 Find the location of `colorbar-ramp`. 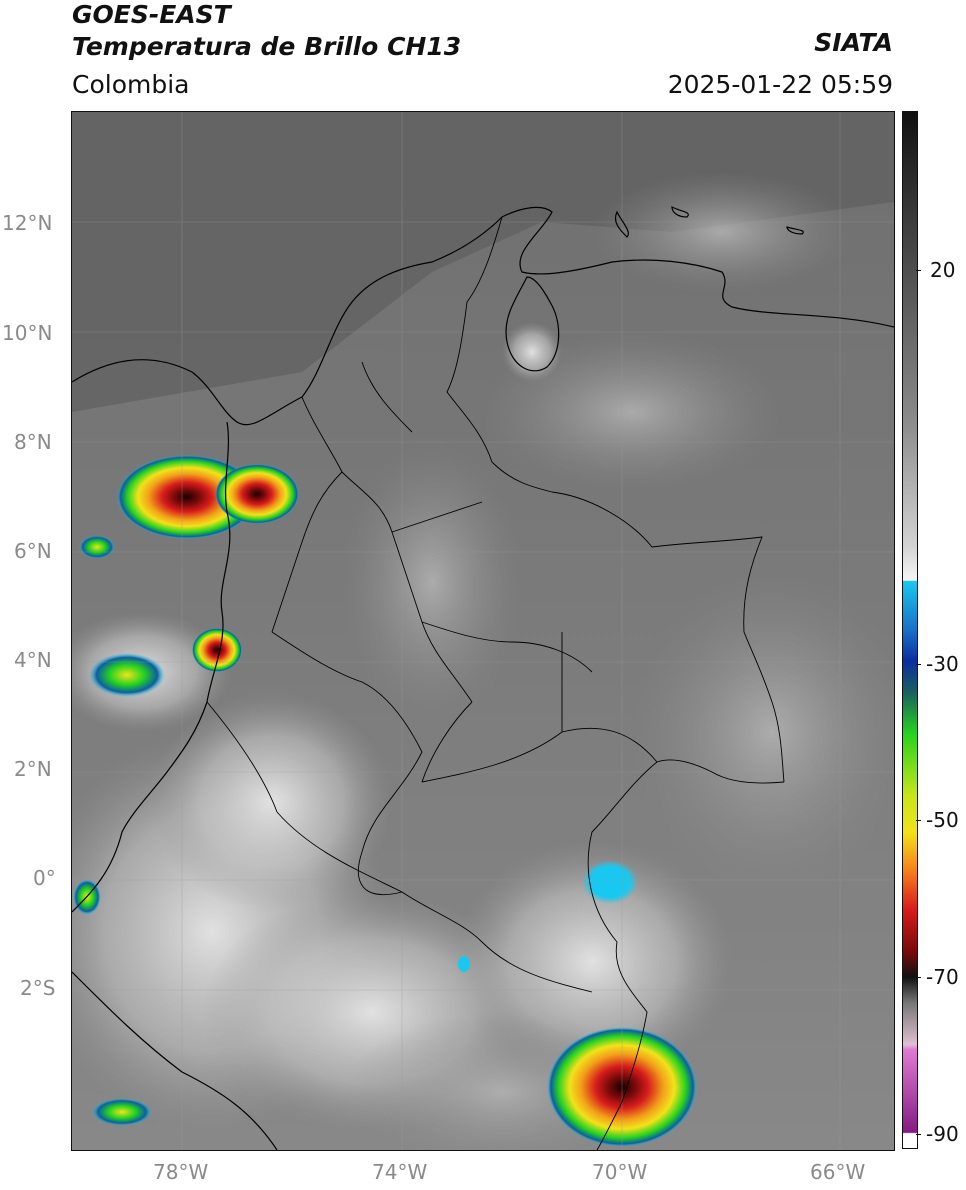

colorbar-ramp is located at coordinates (910, 630).